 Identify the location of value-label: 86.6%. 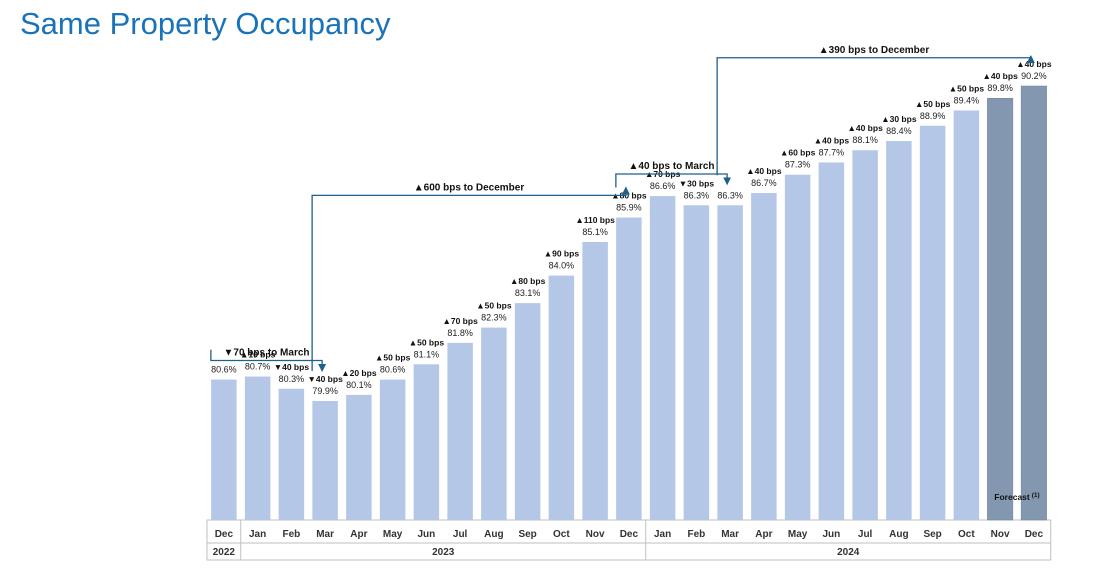
(663, 186).